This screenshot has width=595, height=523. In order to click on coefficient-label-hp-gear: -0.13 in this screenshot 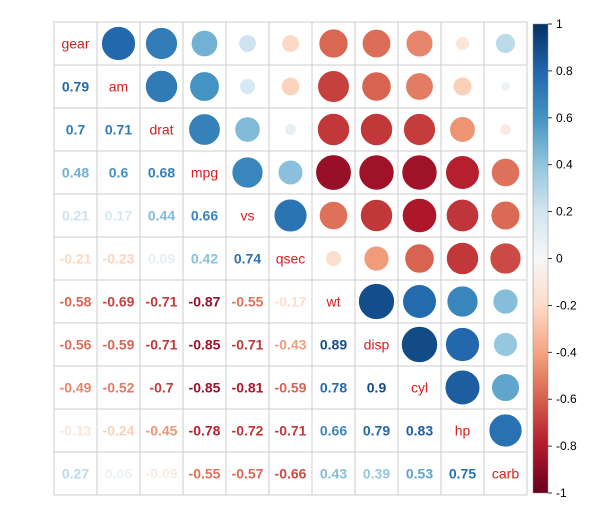, I will do `click(76, 431)`.